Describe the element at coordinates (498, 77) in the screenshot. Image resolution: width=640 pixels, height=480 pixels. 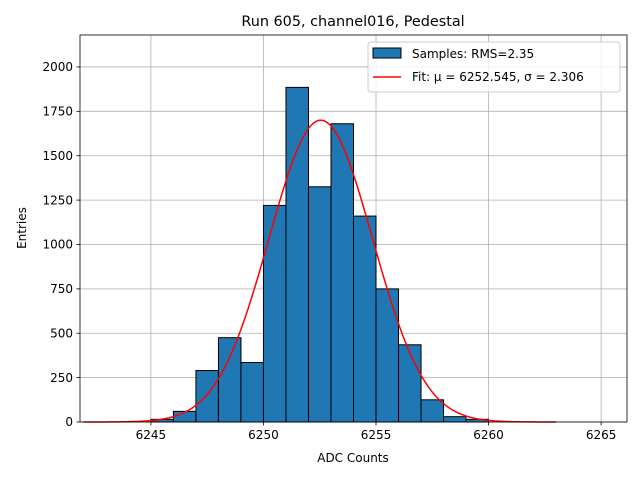
I see `legend-fit-label: Fit: μ = 6252.545, σ = 2.306` at that location.